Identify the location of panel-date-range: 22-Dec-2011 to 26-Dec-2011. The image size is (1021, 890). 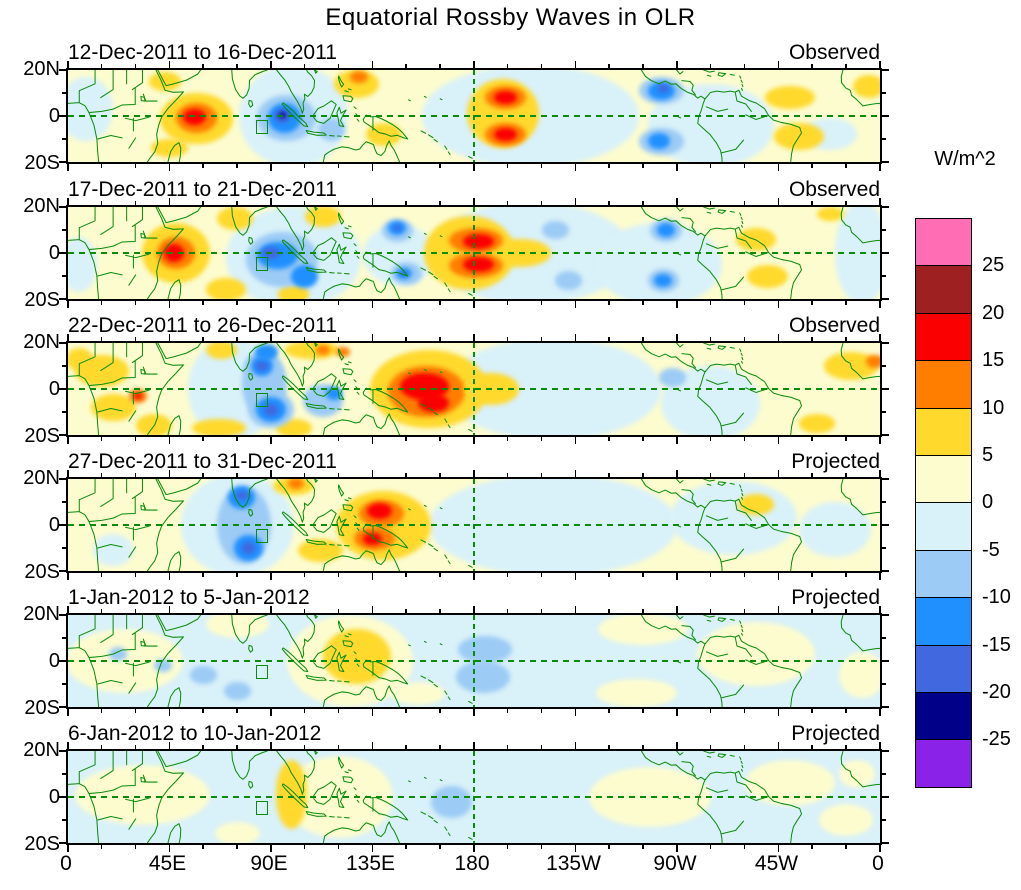
(202, 325).